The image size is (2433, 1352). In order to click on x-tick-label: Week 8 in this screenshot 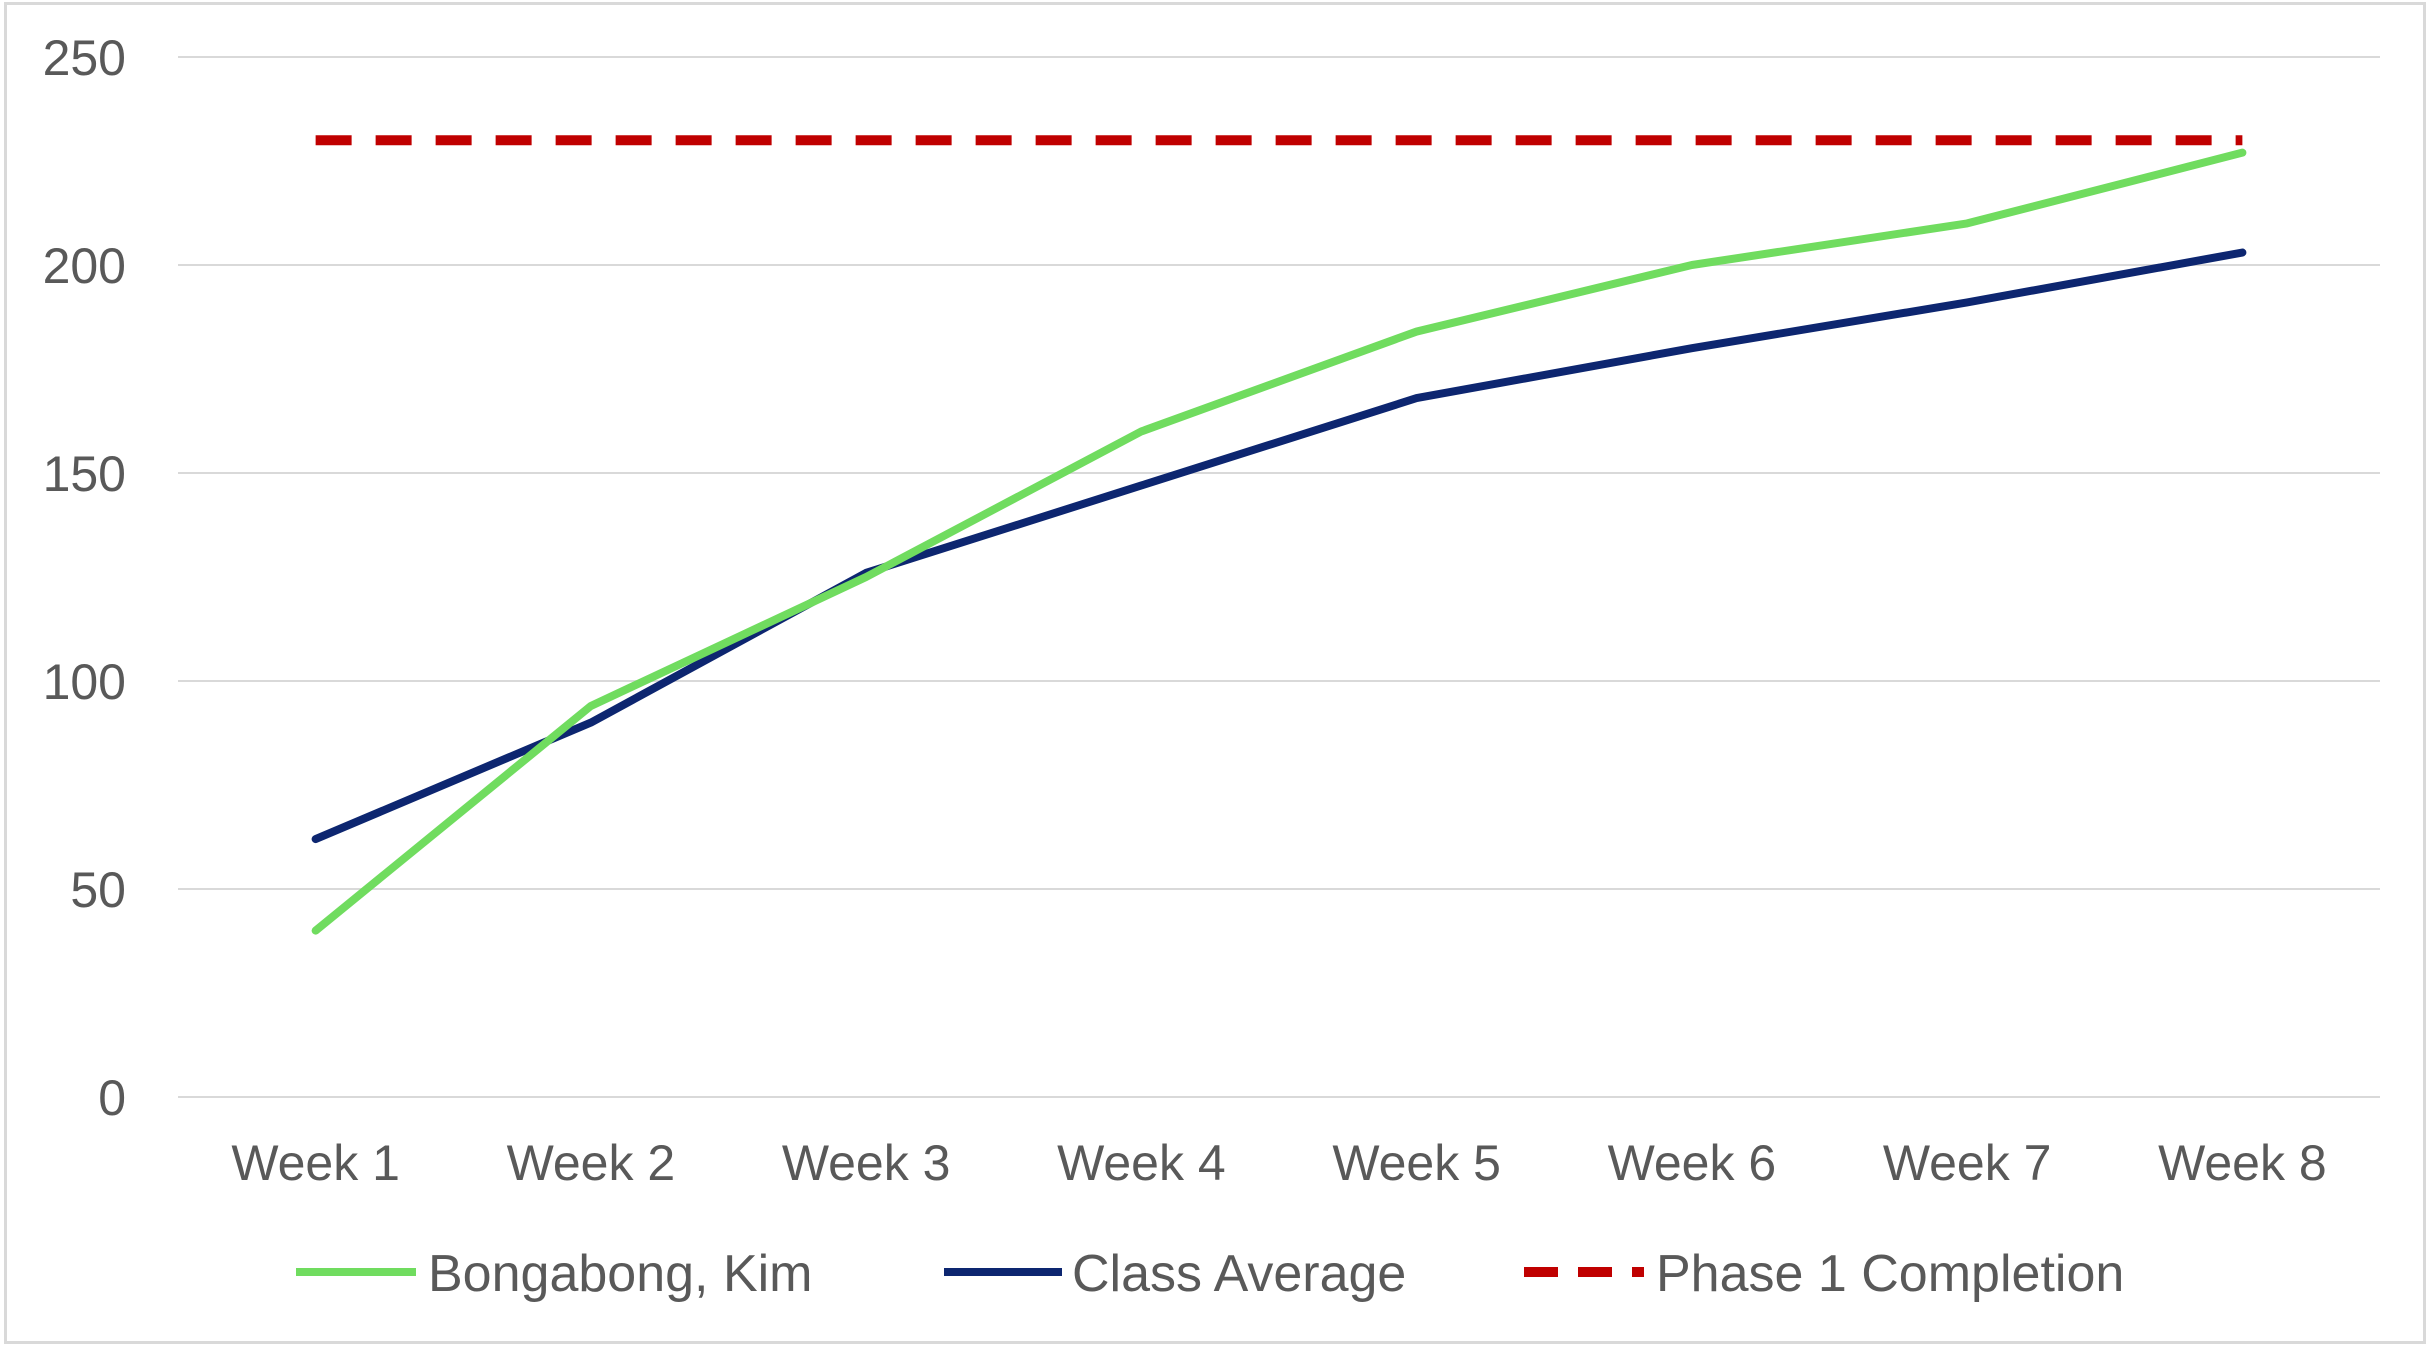, I will do `click(2242, 1163)`.